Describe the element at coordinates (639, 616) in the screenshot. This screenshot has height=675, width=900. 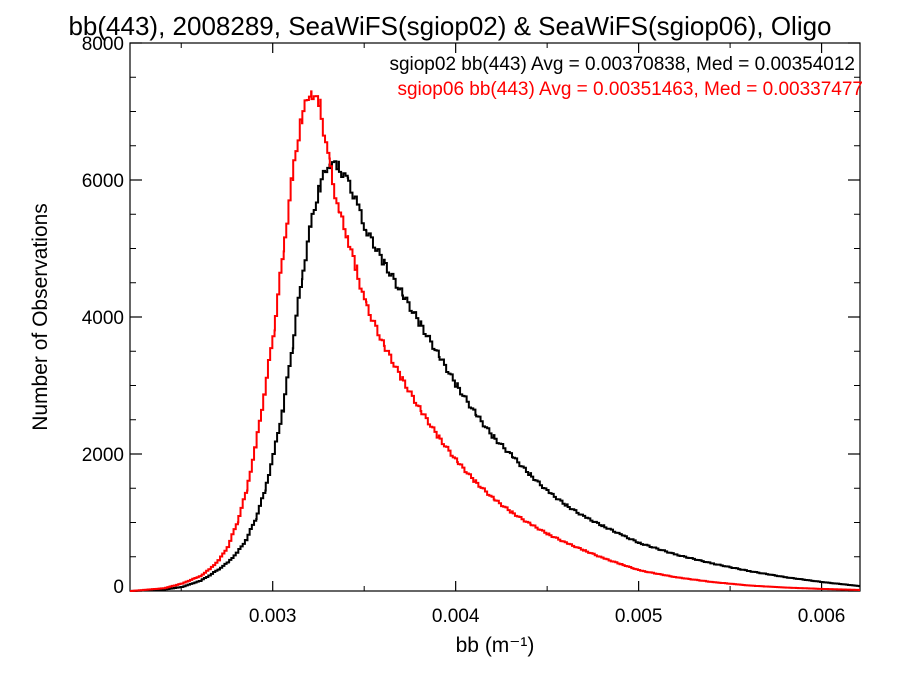
I see `x-tick-label: 0.005` at that location.